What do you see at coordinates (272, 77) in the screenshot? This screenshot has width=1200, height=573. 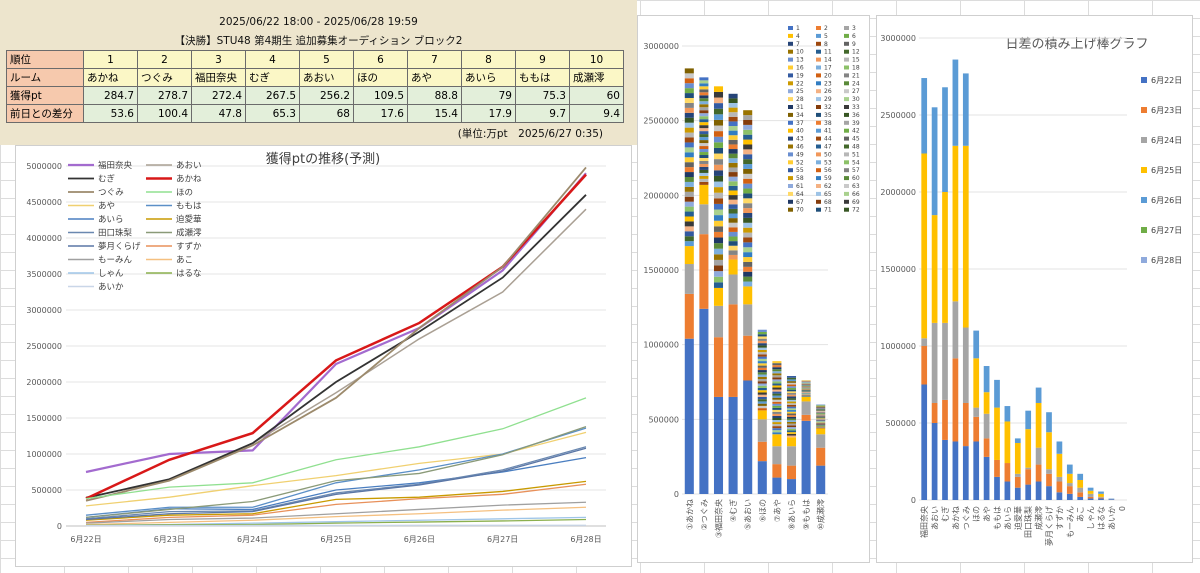 I see `table-cell: むぎ` at bounding box center [272, 77].